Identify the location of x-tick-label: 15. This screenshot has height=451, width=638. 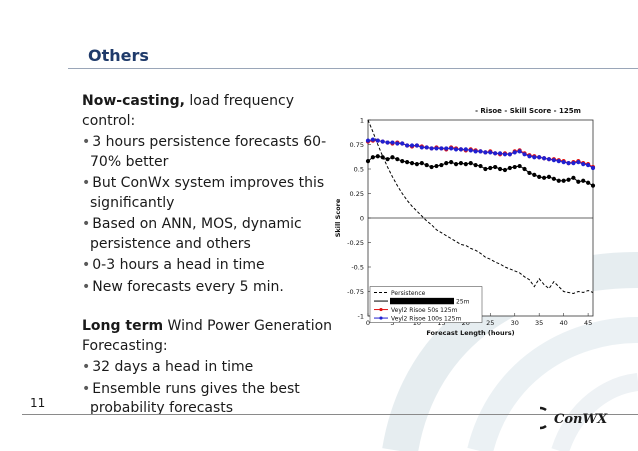
(441, 323).